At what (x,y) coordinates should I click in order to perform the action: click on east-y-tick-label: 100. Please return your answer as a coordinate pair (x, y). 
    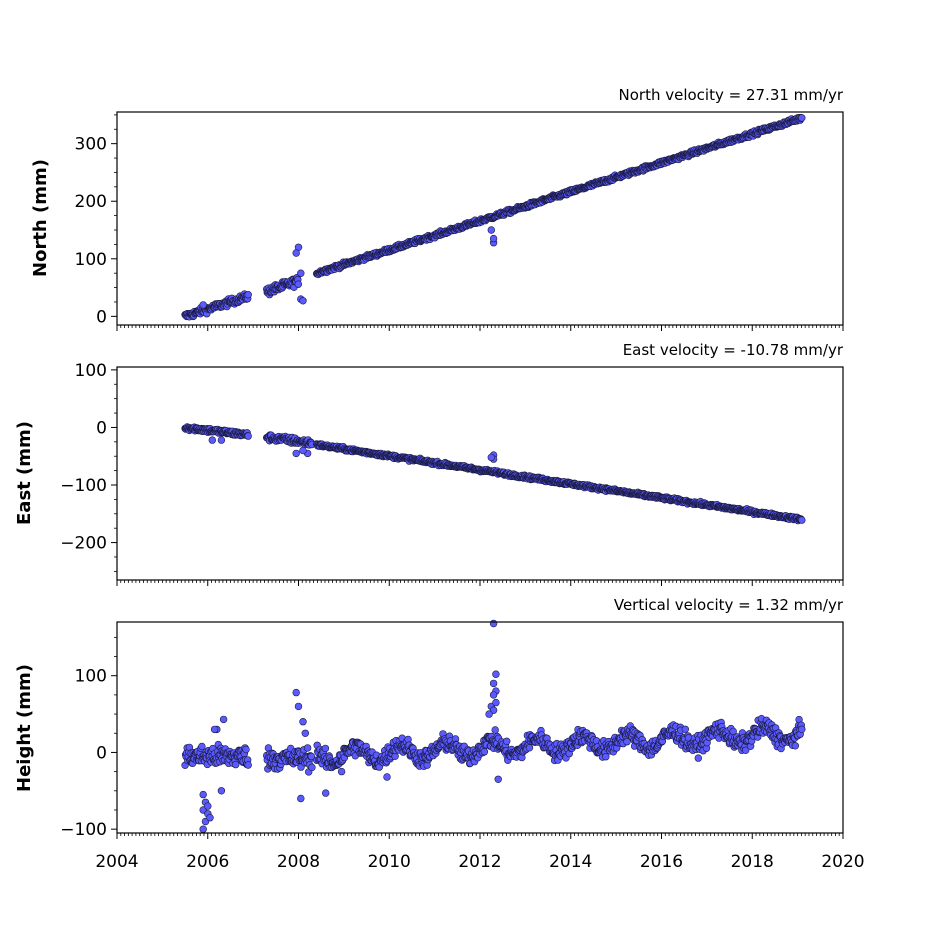
    Looking at the image, I should click on (91, 371).